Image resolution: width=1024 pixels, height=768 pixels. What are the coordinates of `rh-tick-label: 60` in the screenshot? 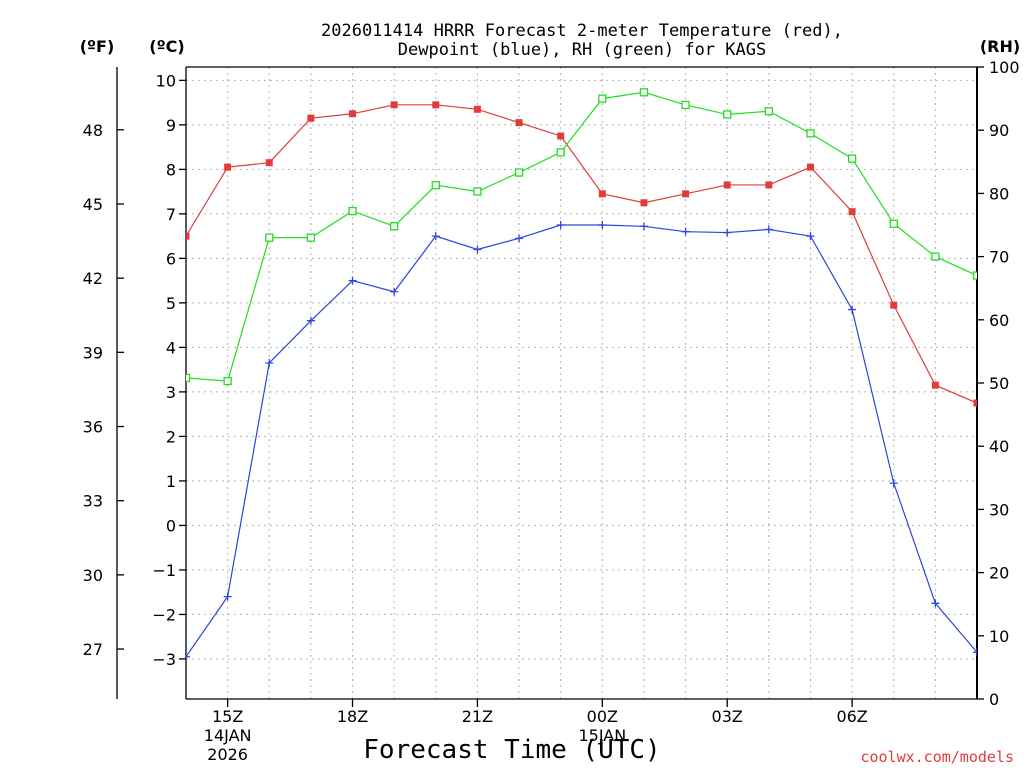 It's located at (999, 320).